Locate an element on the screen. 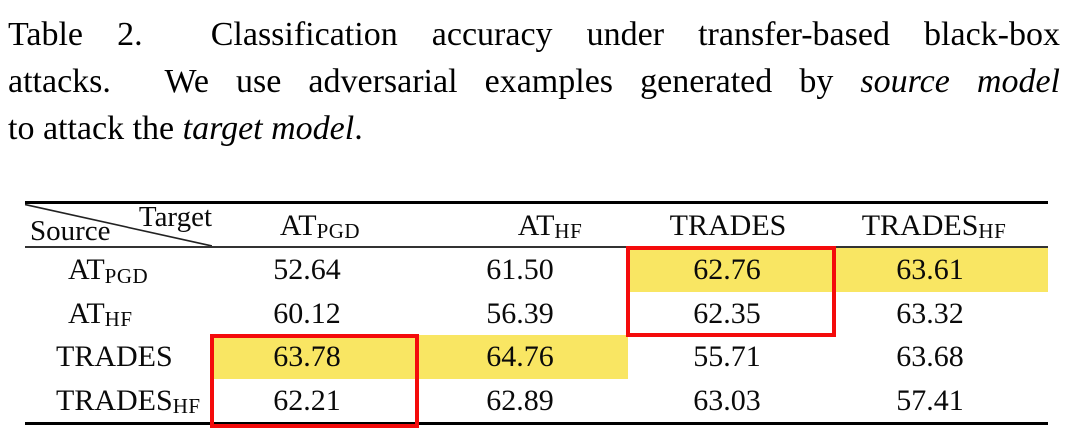  caption-text-3: to attack the is located at coordinates (95, 128).